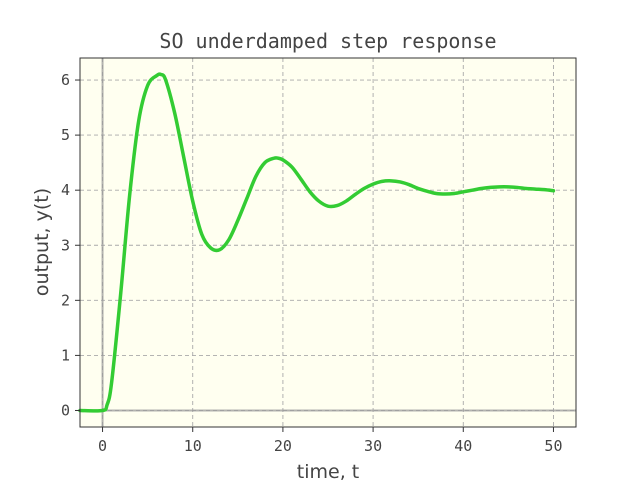  I want to click on x-tick-label-2: 20, so click(283, 446).